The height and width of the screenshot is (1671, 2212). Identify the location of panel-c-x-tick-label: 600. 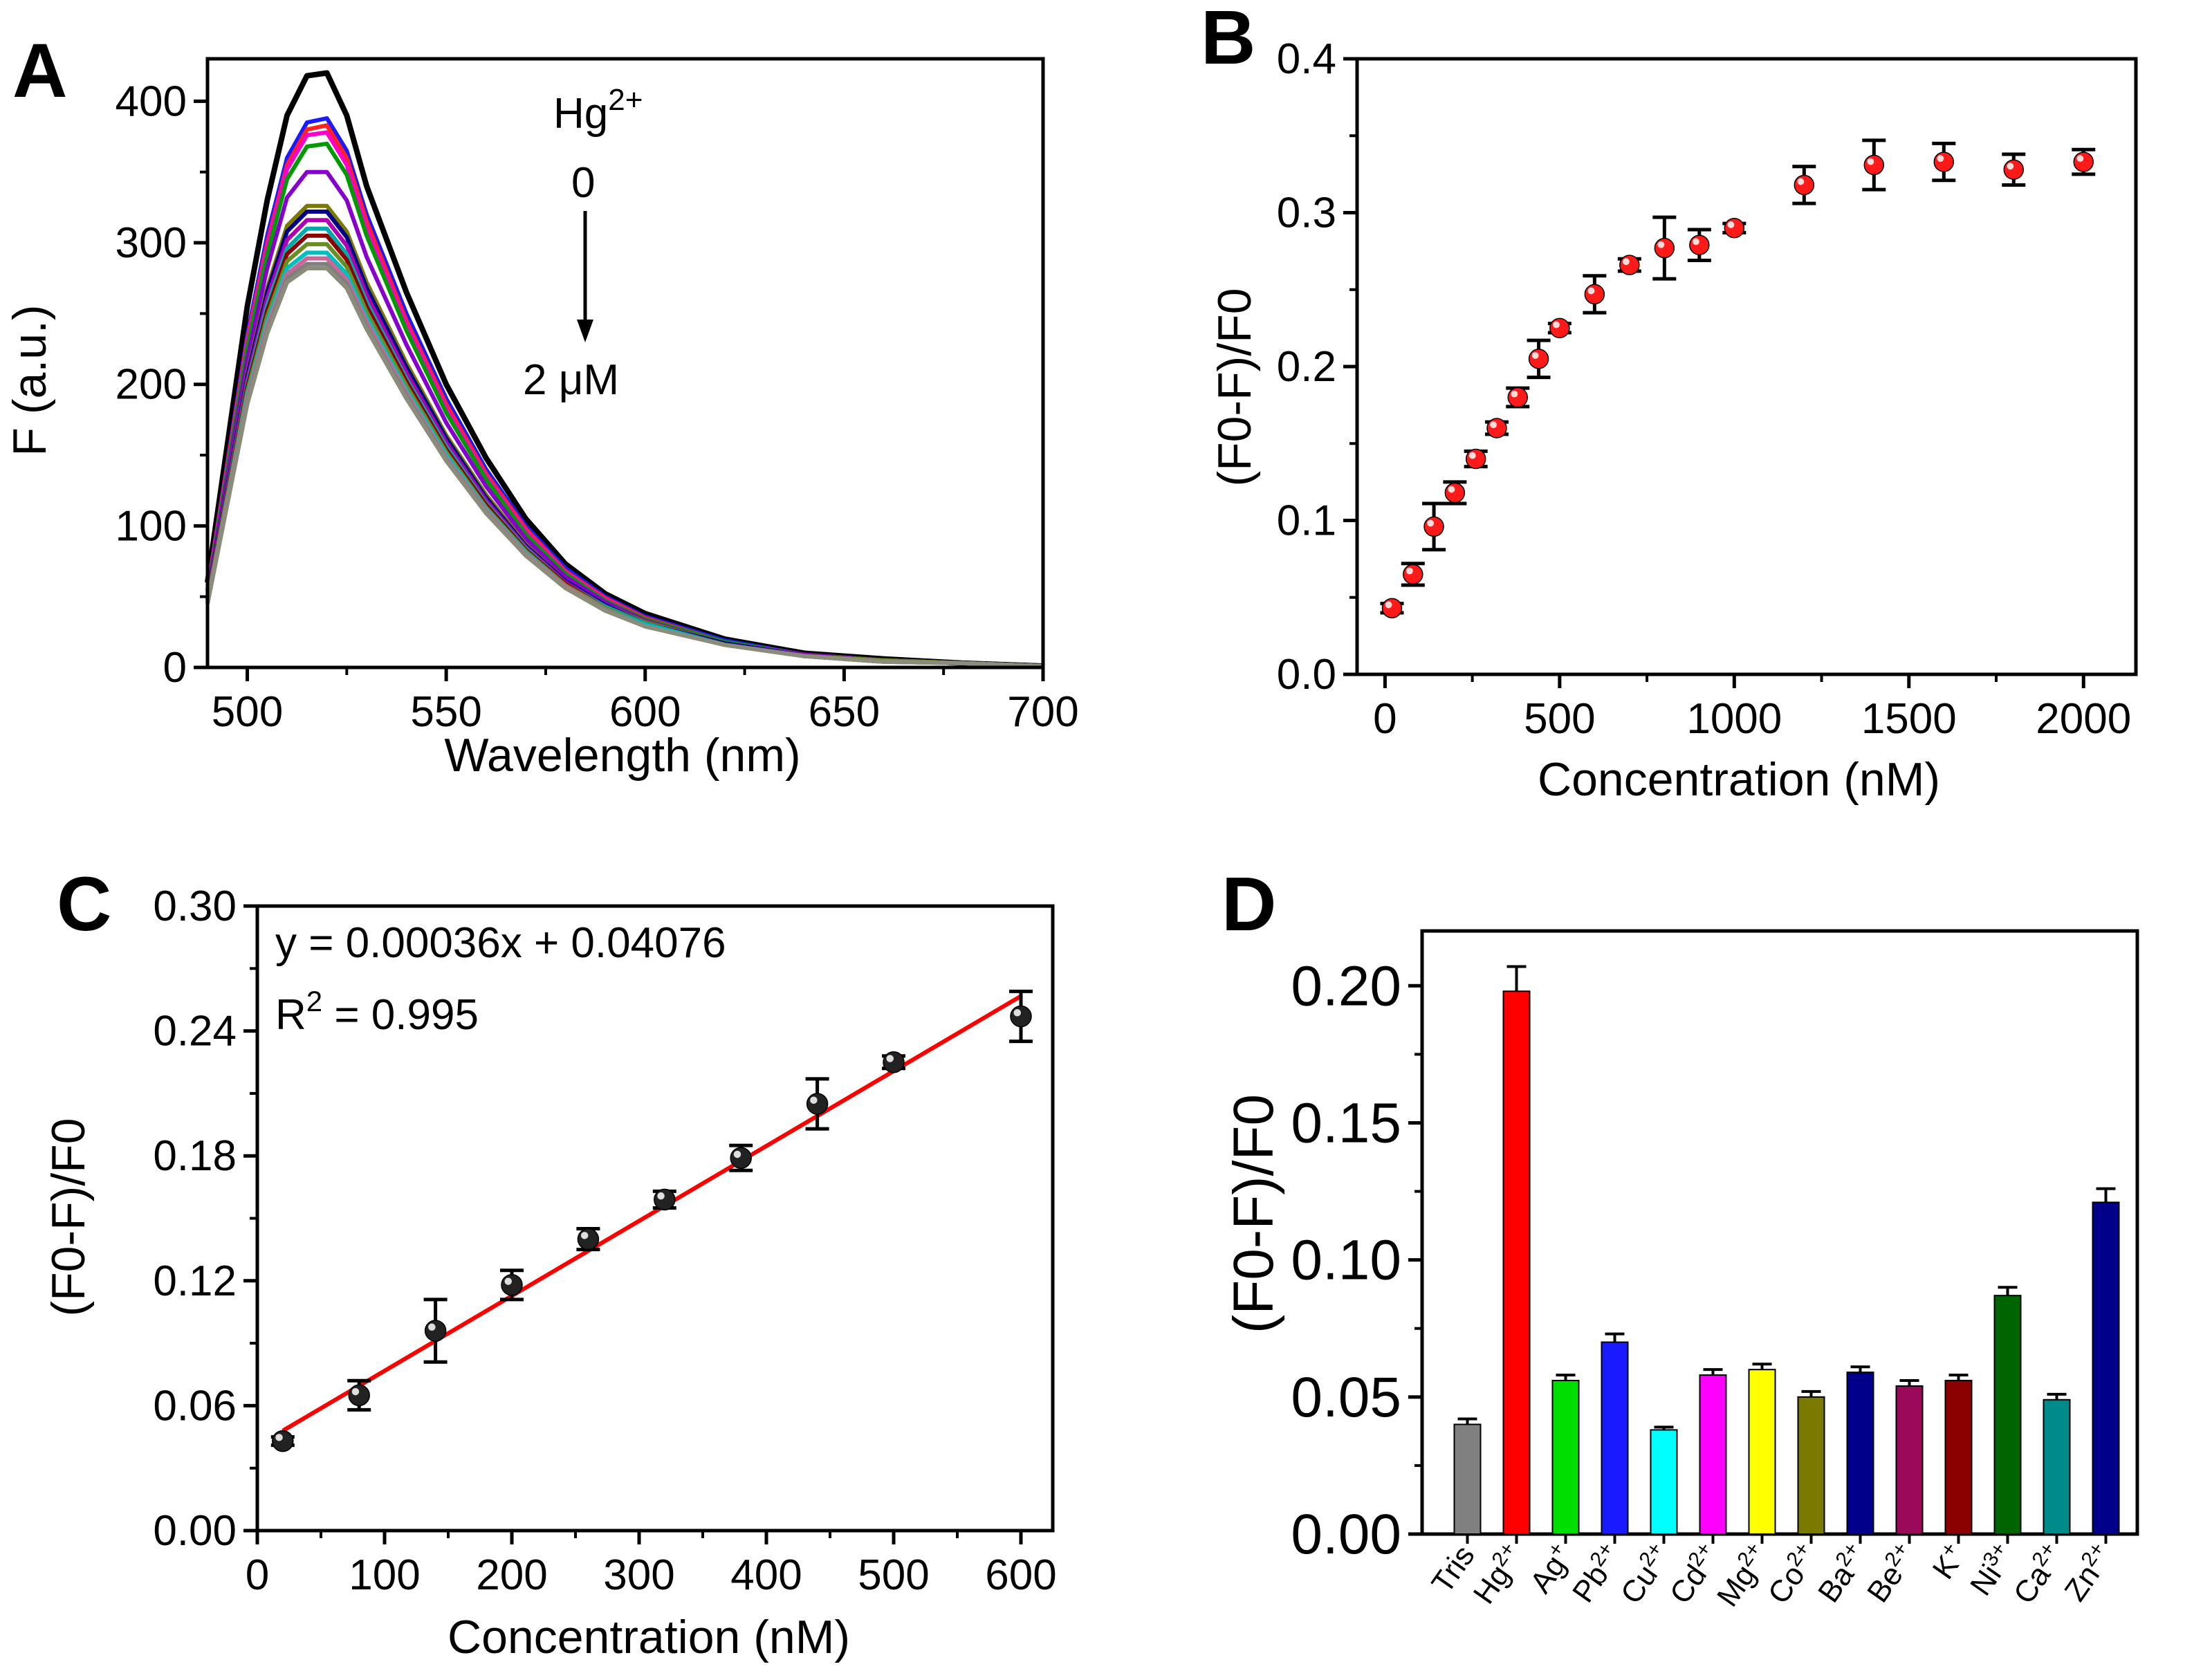
(1021, 1575).